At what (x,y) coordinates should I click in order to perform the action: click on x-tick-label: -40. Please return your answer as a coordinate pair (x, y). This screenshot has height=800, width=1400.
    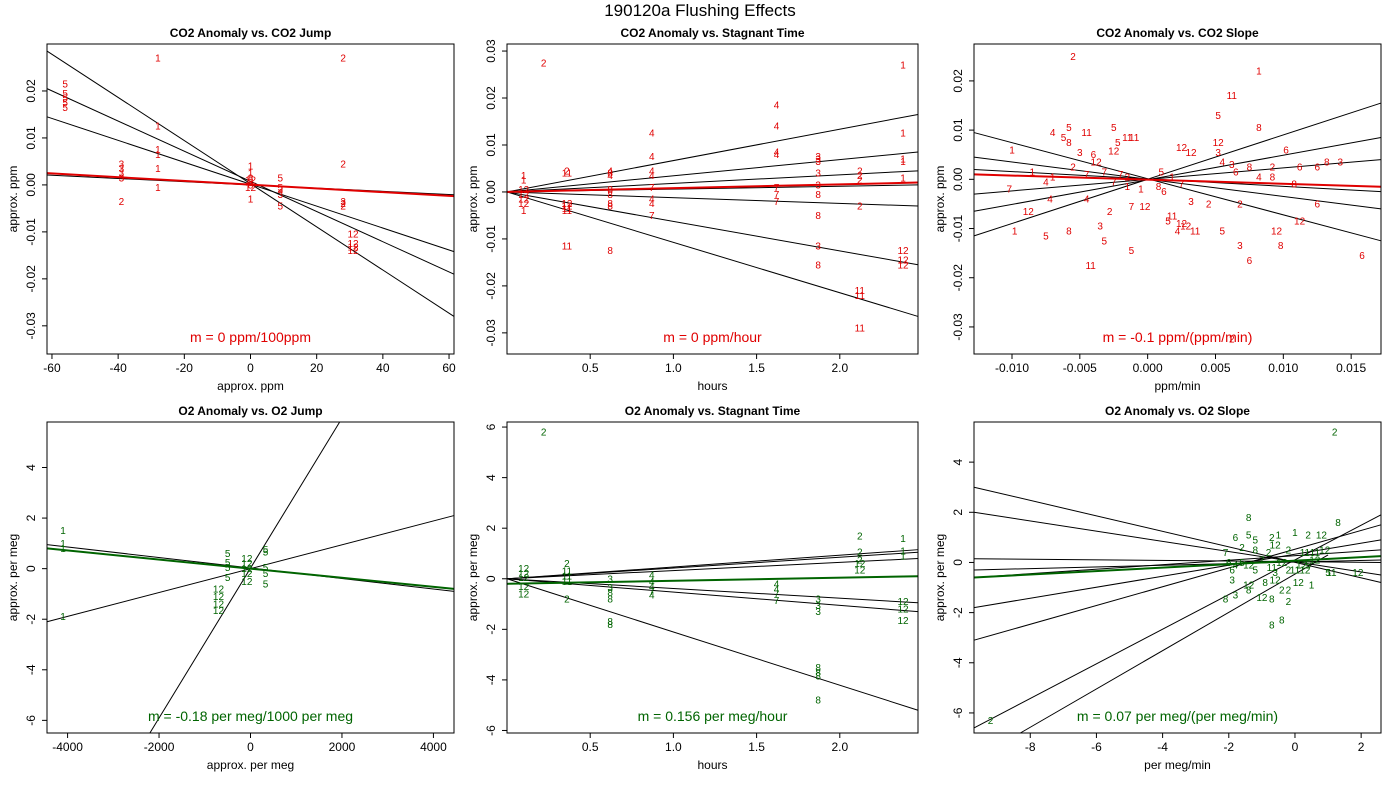
    Looking at the image, I should click on (118, 368).